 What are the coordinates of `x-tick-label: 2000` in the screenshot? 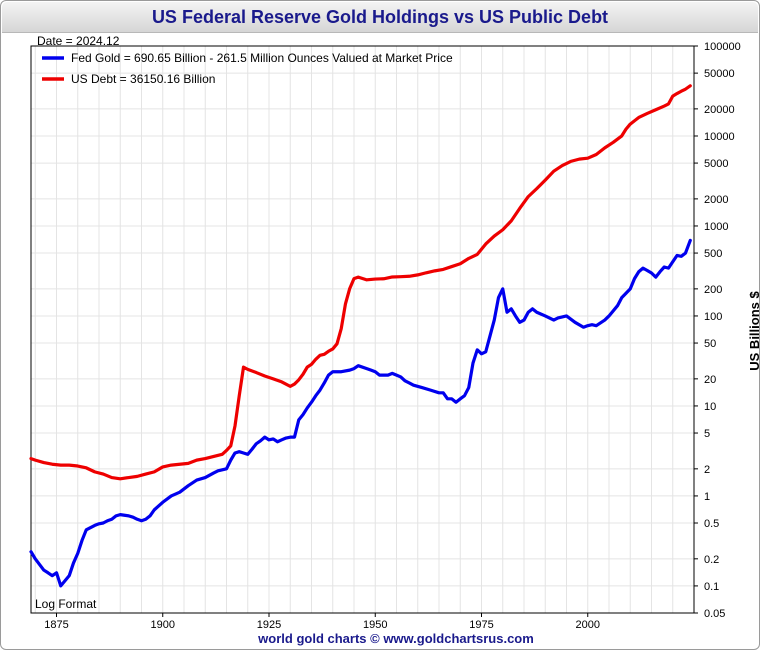 It's located at (588, 625).